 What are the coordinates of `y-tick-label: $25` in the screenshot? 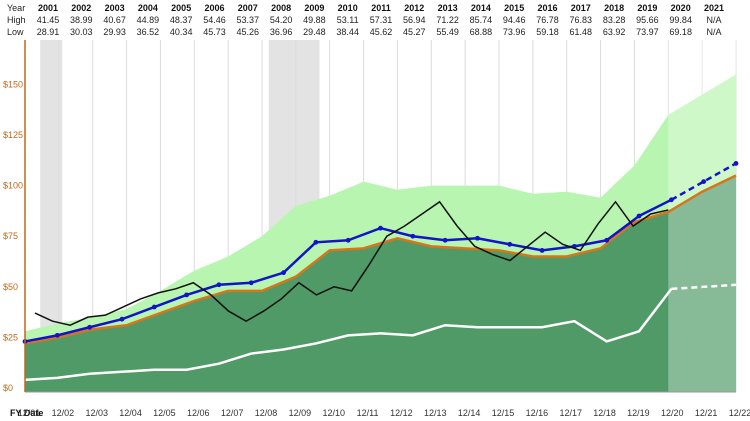 It's located at (10, 337).